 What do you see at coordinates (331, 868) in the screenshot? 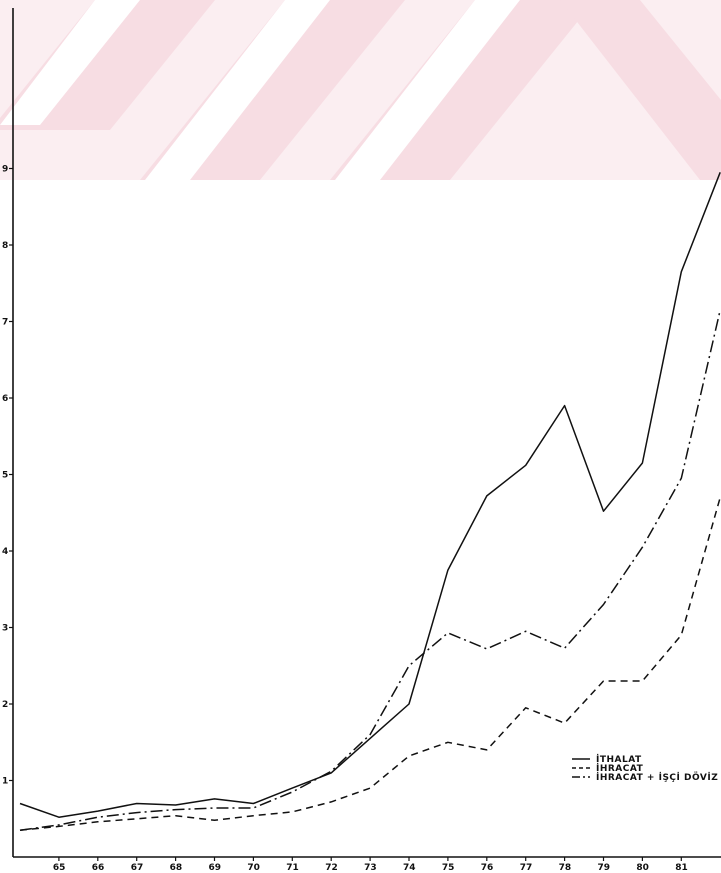
I see `x-tick-label: 72` at bounding box center [331, 868].